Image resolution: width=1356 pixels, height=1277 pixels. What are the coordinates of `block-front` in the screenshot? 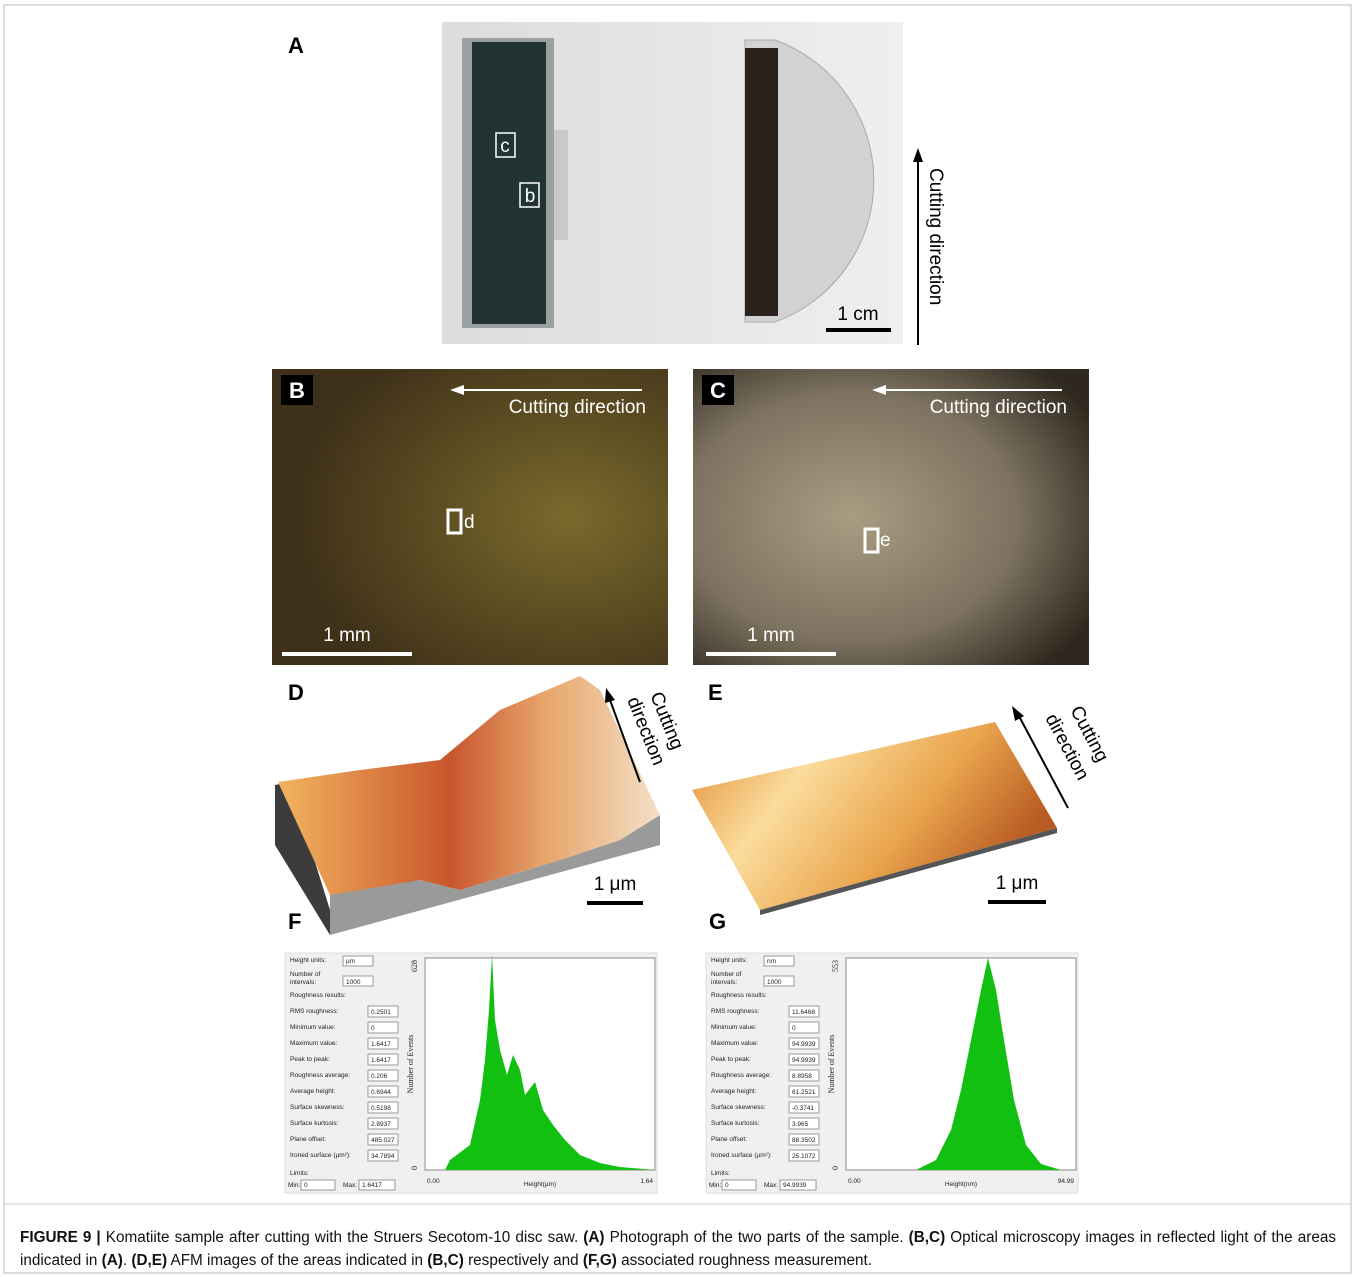 It's located at (495, 875).